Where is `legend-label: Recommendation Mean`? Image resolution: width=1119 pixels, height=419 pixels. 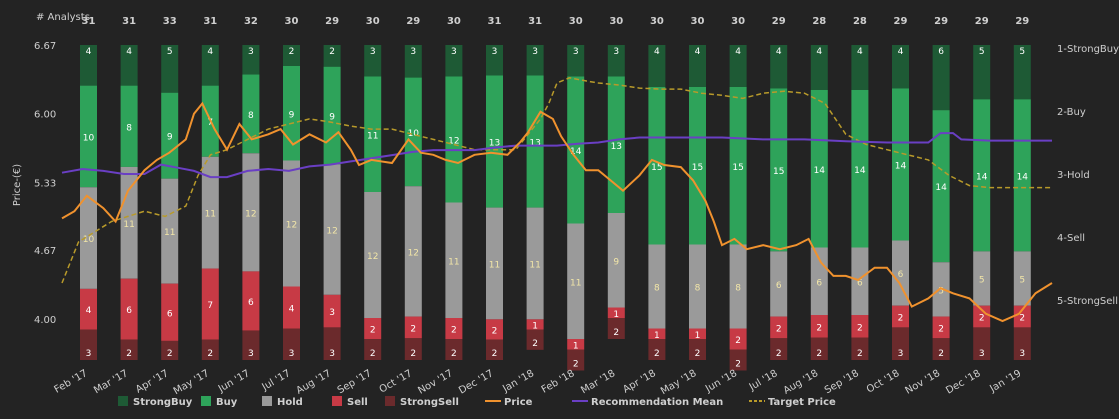 legend-label: Recommendation Mean is located at coordinates (657, 402).